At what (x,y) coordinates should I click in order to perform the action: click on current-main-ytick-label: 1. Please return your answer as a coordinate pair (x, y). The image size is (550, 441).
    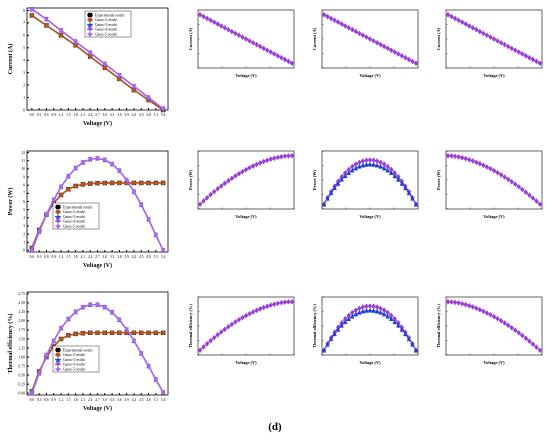
    Looking at the image, I should click on (24, 98).